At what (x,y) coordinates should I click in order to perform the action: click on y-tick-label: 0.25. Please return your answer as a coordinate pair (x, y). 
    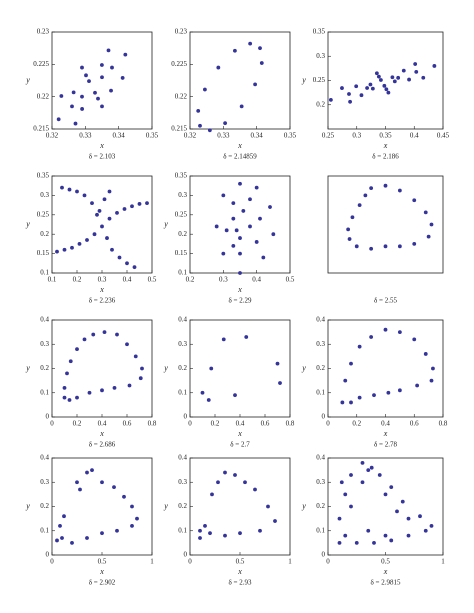
    Looking at the image, I should click on (181, 214).